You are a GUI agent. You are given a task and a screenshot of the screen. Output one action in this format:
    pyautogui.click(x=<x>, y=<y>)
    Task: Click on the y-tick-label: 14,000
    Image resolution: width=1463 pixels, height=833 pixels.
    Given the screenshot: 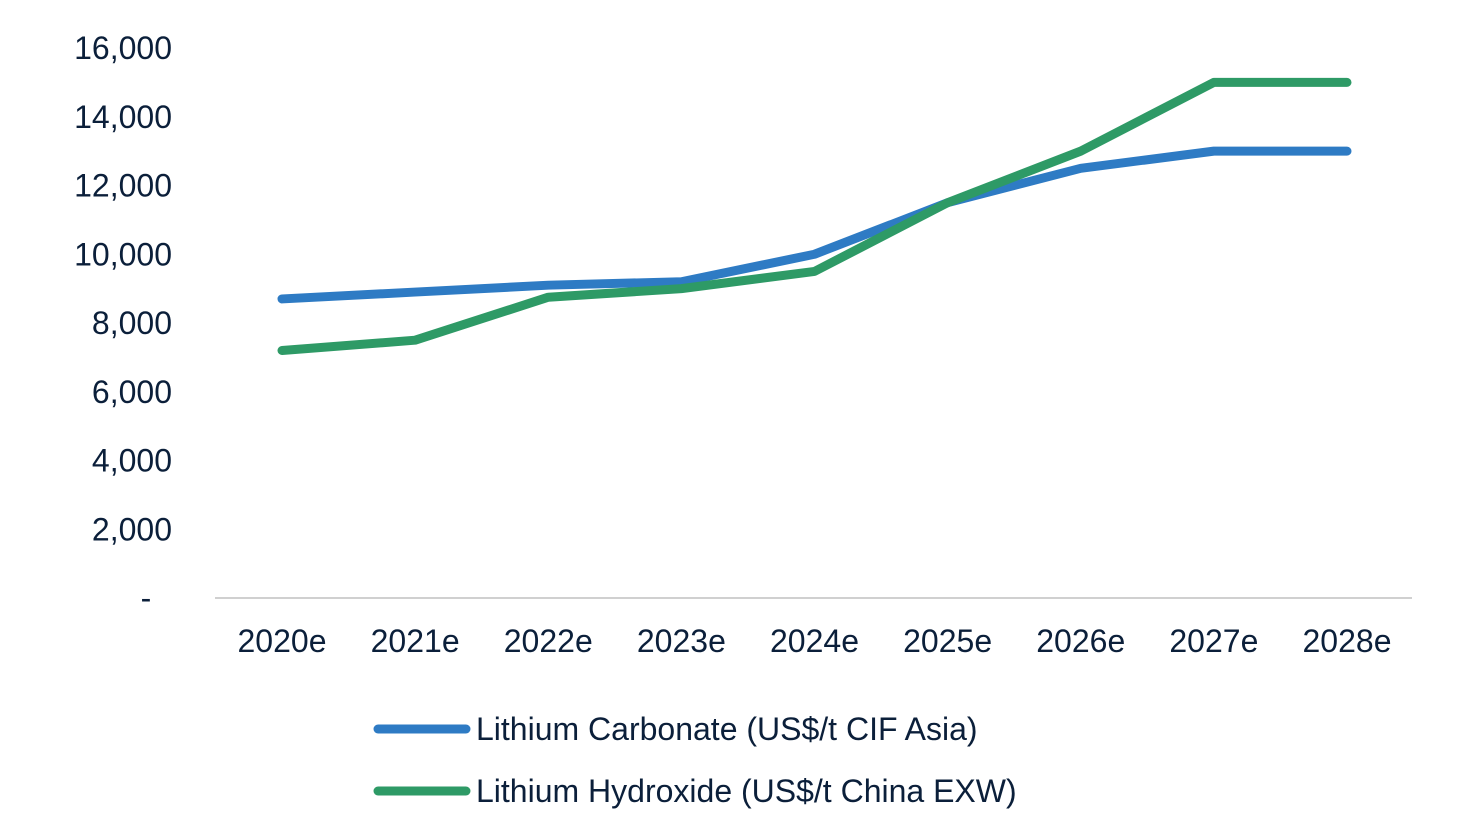 What is the action you would take?
    pyautogui.click(x=123, y=117)
    